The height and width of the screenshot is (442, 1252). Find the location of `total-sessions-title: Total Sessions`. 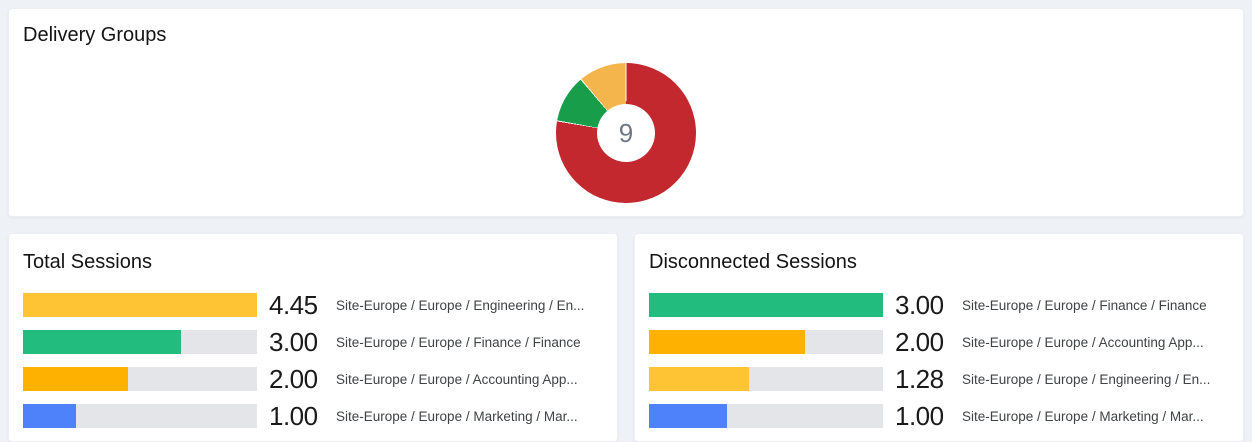

total-sessions-title: Total Sessions is located at coordinates (87, 262).